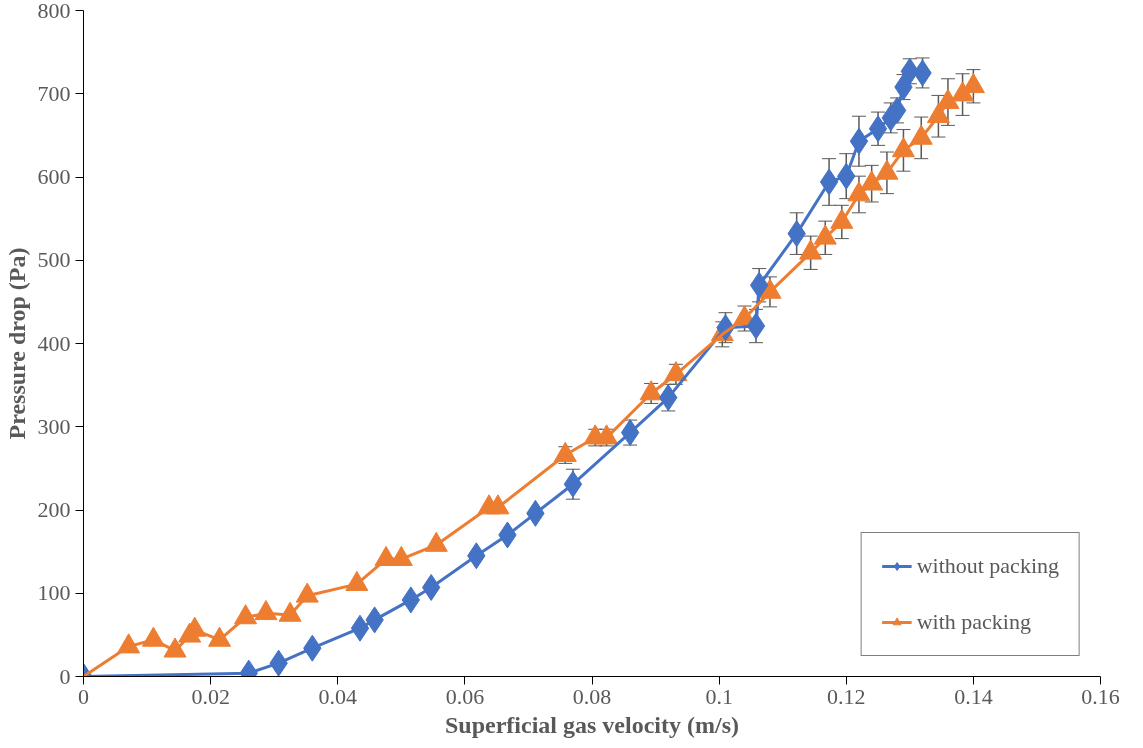  Describe the element at coordinates (54, 93) in the screenshot. I see `y-tick-label: 700` at that location.